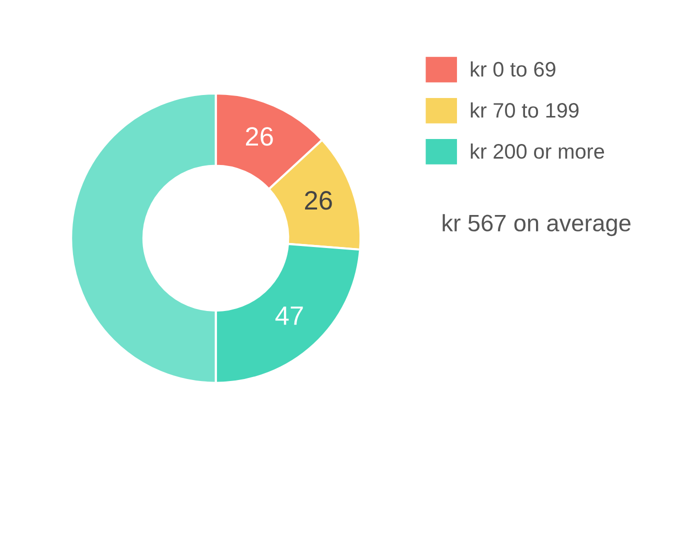 This screenshot has height=545, width=684. I want to click on text: kr 567 on average, so click(536, 225).